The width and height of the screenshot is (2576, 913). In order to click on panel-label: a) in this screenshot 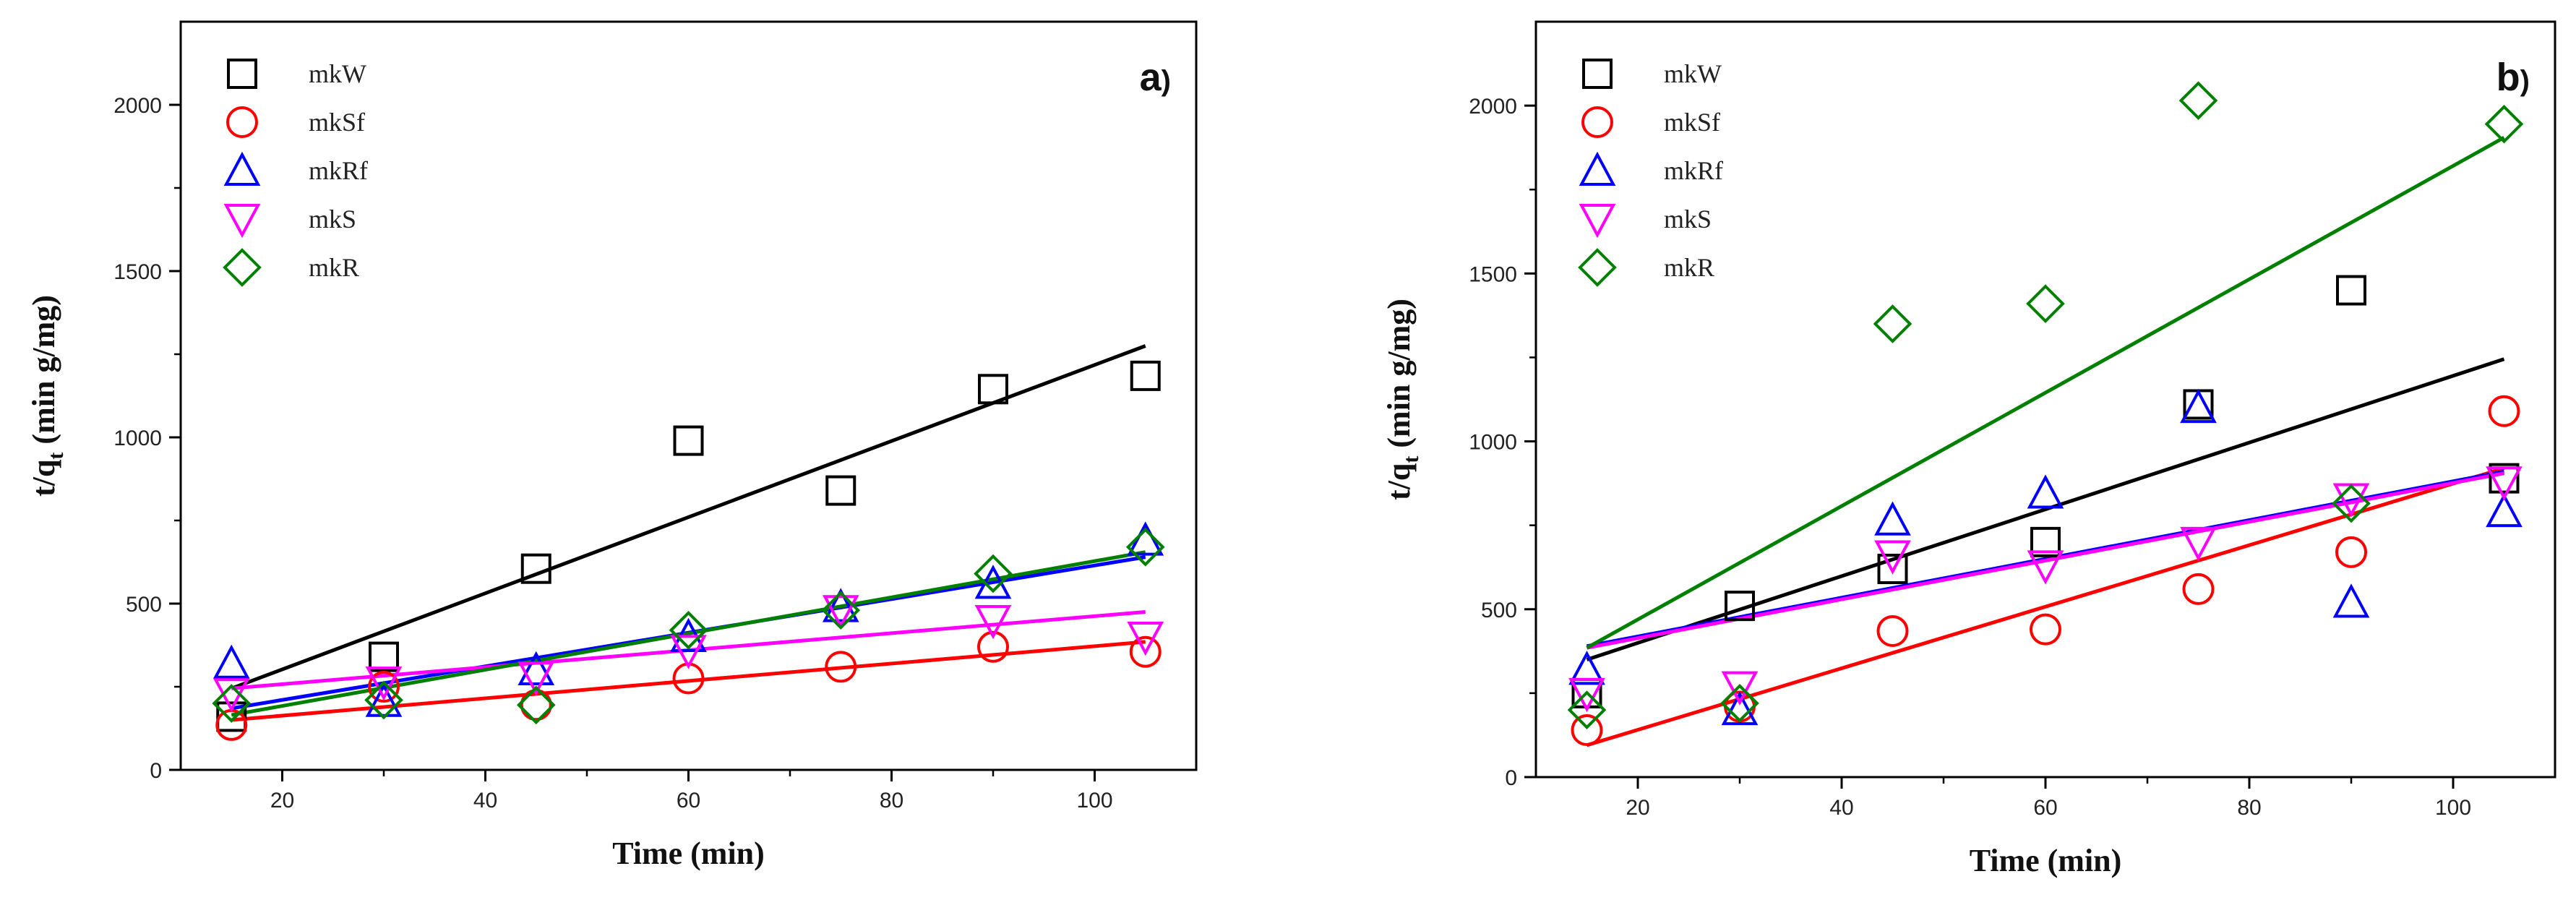, I will do `click(1156, 77)`.